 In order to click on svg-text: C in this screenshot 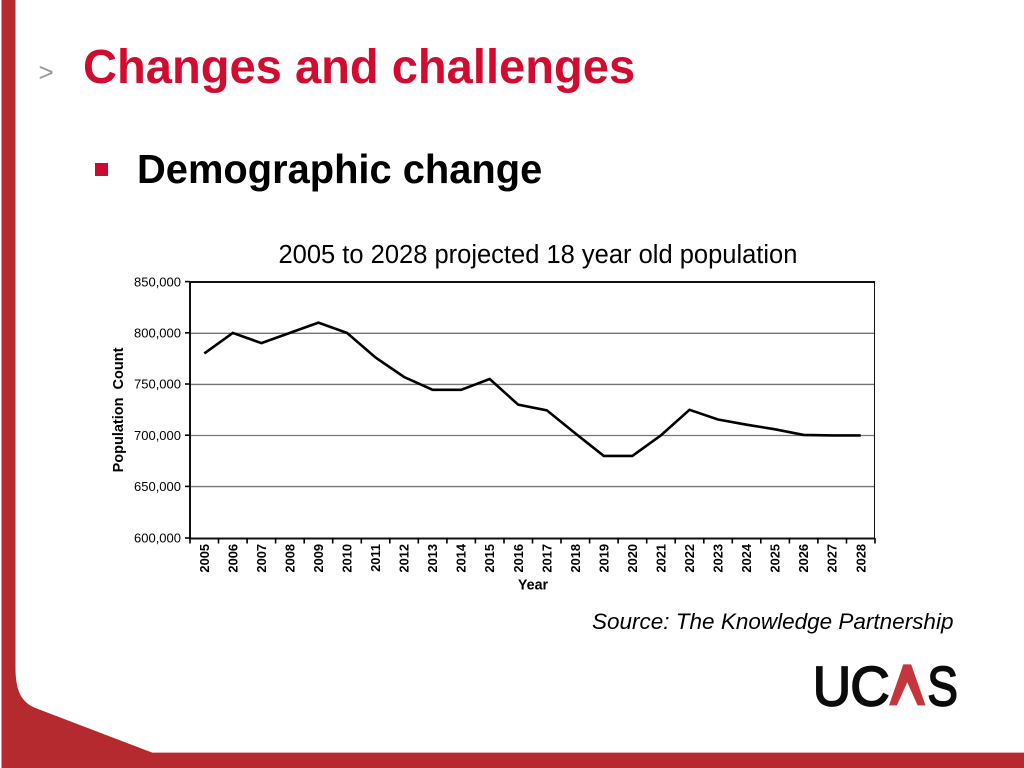, I will do `click(870, 686)`.